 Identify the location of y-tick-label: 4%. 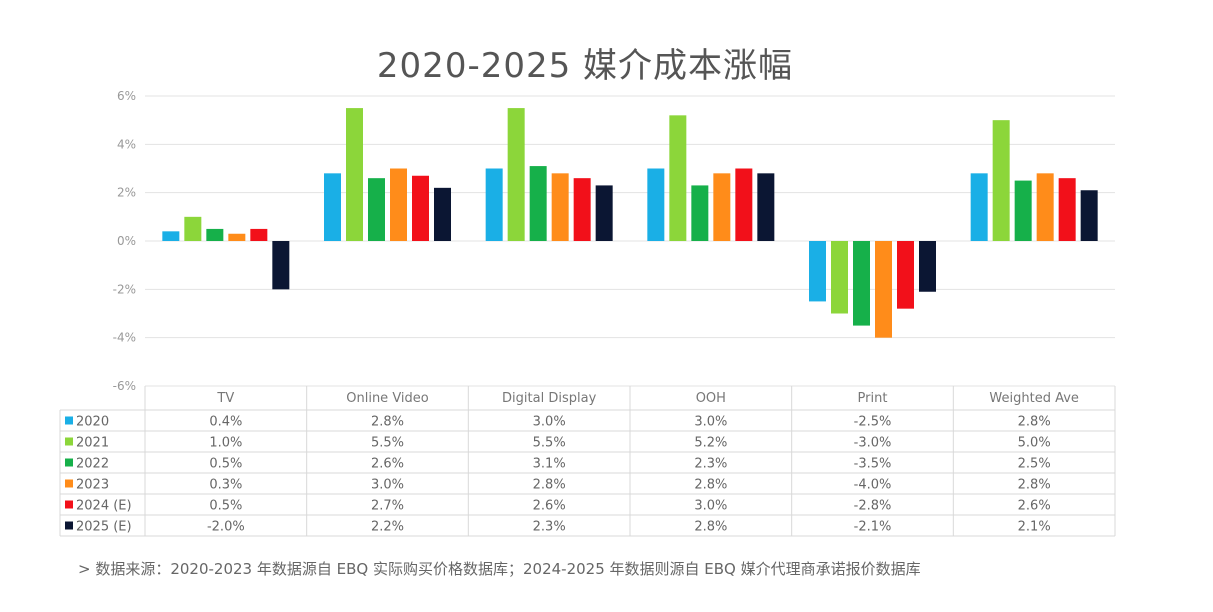
(126, 144).